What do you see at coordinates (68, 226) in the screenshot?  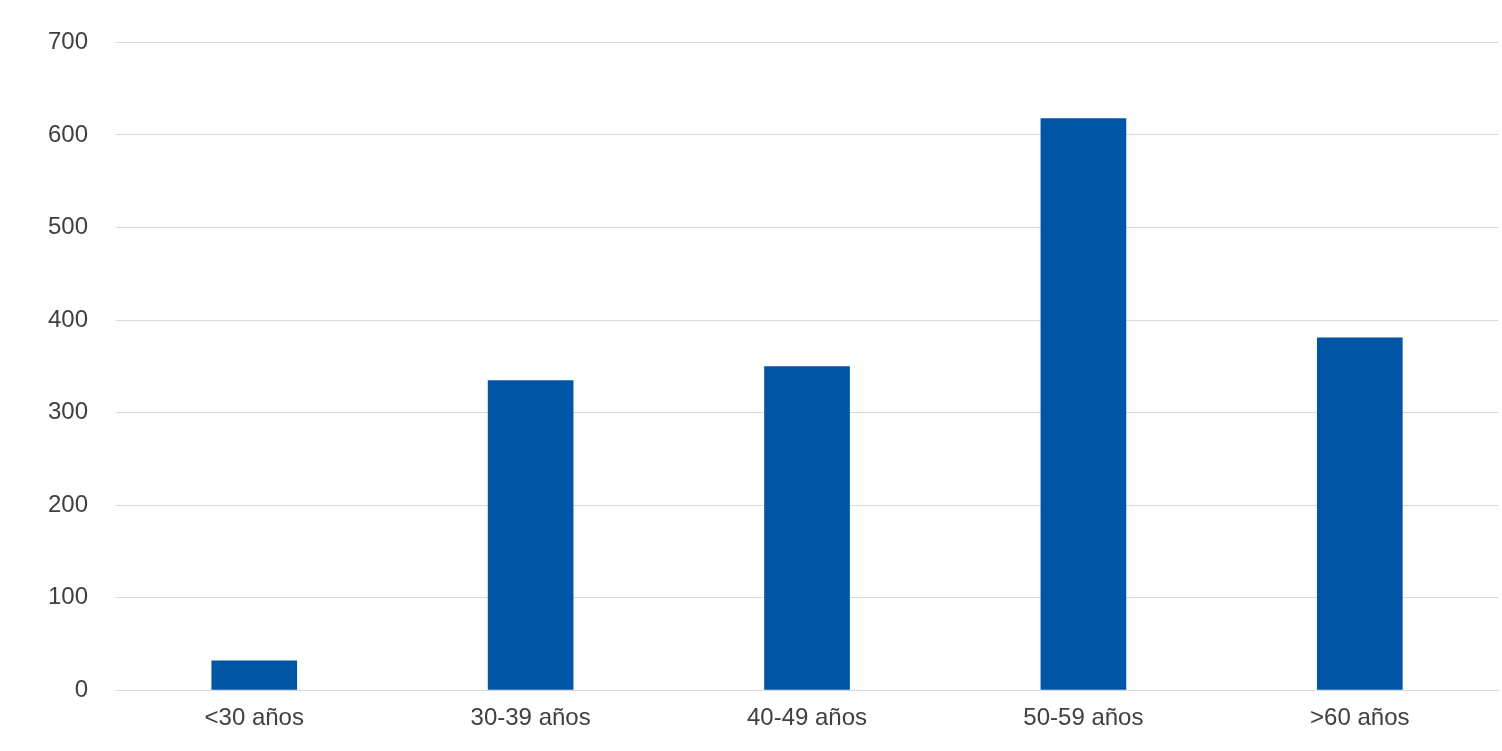 I see `y-tick-label: 500` at bounding box center [68, 226].